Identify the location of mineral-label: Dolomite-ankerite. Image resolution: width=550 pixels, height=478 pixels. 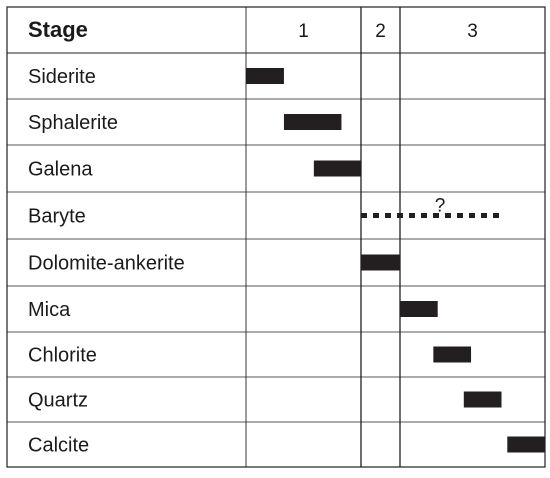
(106, 264).